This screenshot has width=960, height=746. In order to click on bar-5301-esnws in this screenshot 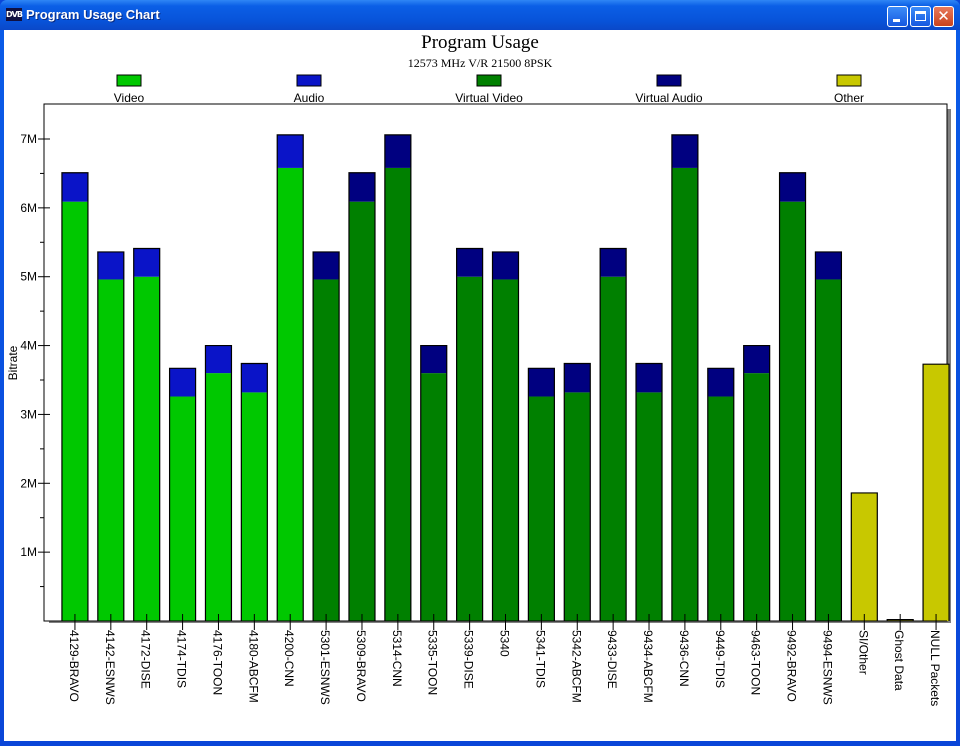, I will do `click(326, 436)`.